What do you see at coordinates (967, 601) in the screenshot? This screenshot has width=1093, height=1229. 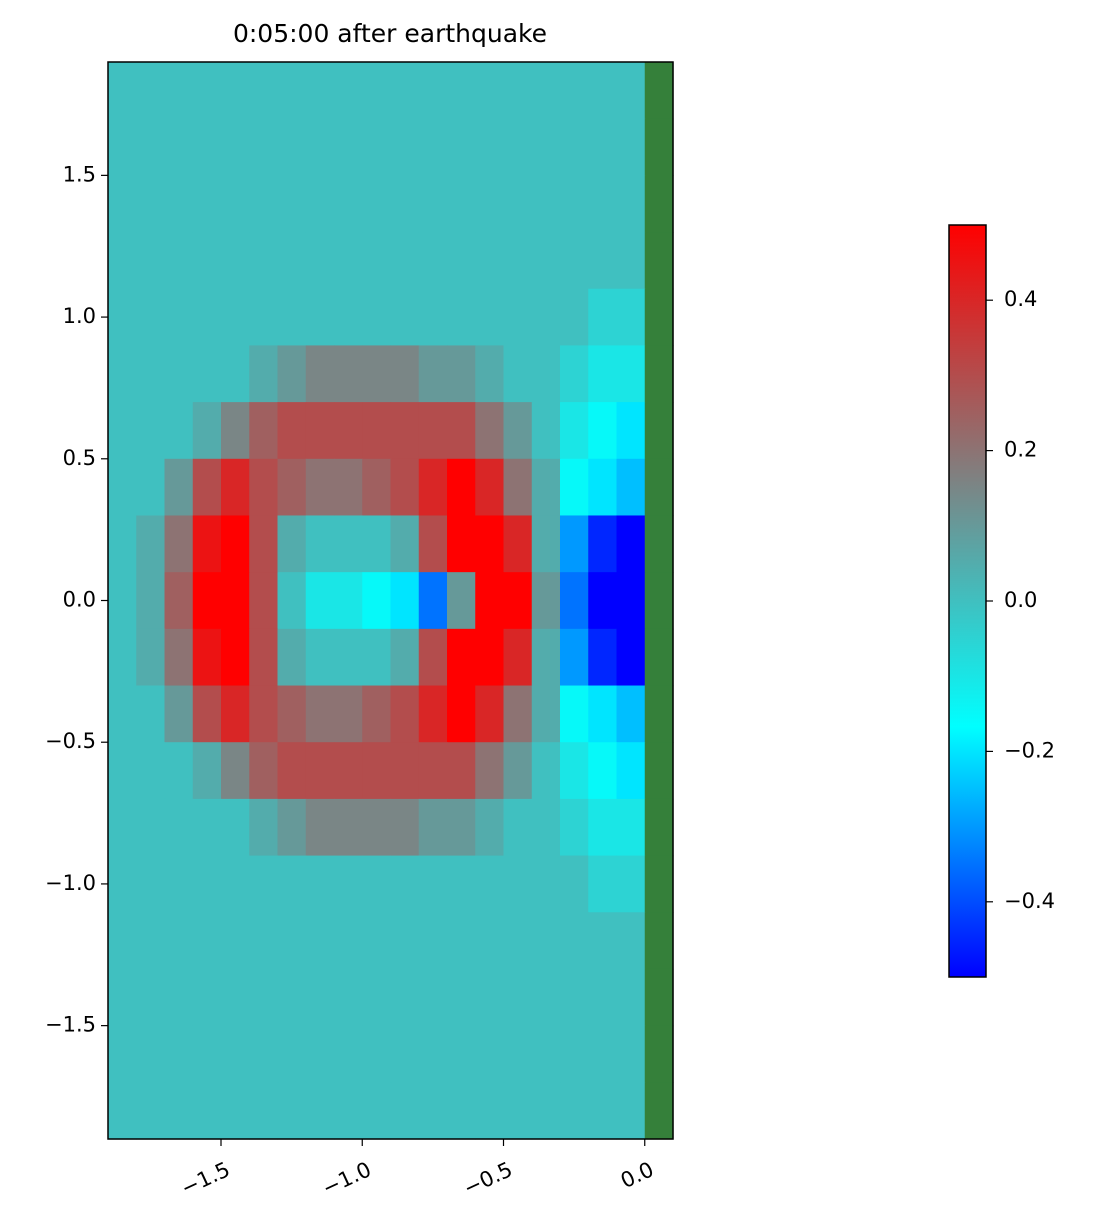 I see `colorbar` at bounding box center [967, 601].